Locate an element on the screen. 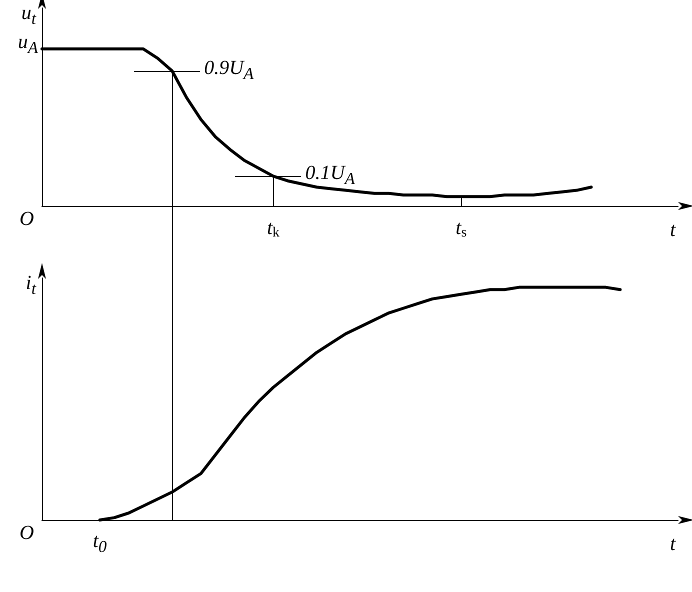  annotation: 0.9U$_{A}$ is located at coordinates (229, 70).